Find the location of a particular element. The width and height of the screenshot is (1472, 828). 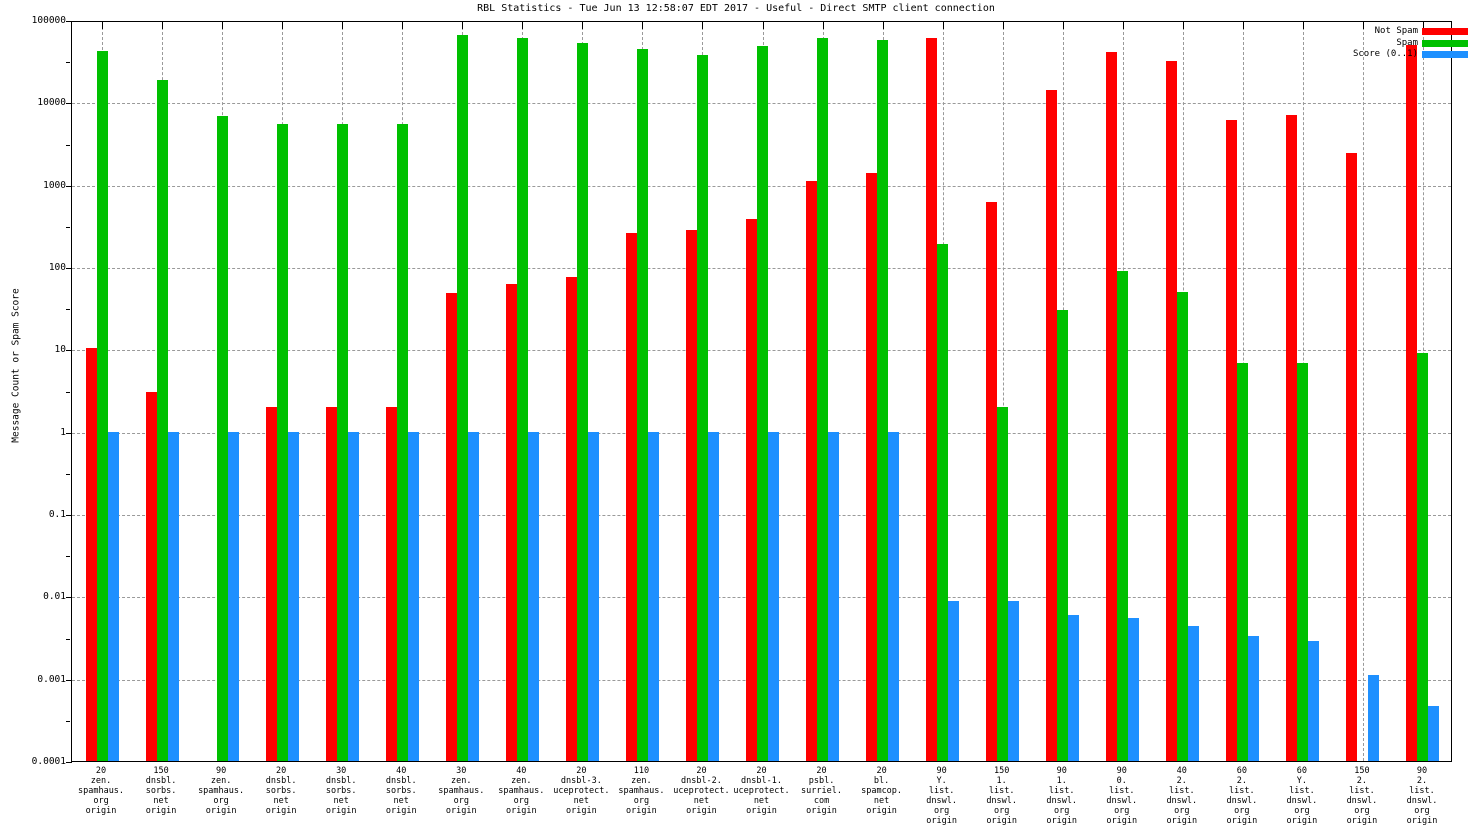

x-axis-tick-label: 90 zen. spamhaus. org origin is located at coordinates (221, 791).